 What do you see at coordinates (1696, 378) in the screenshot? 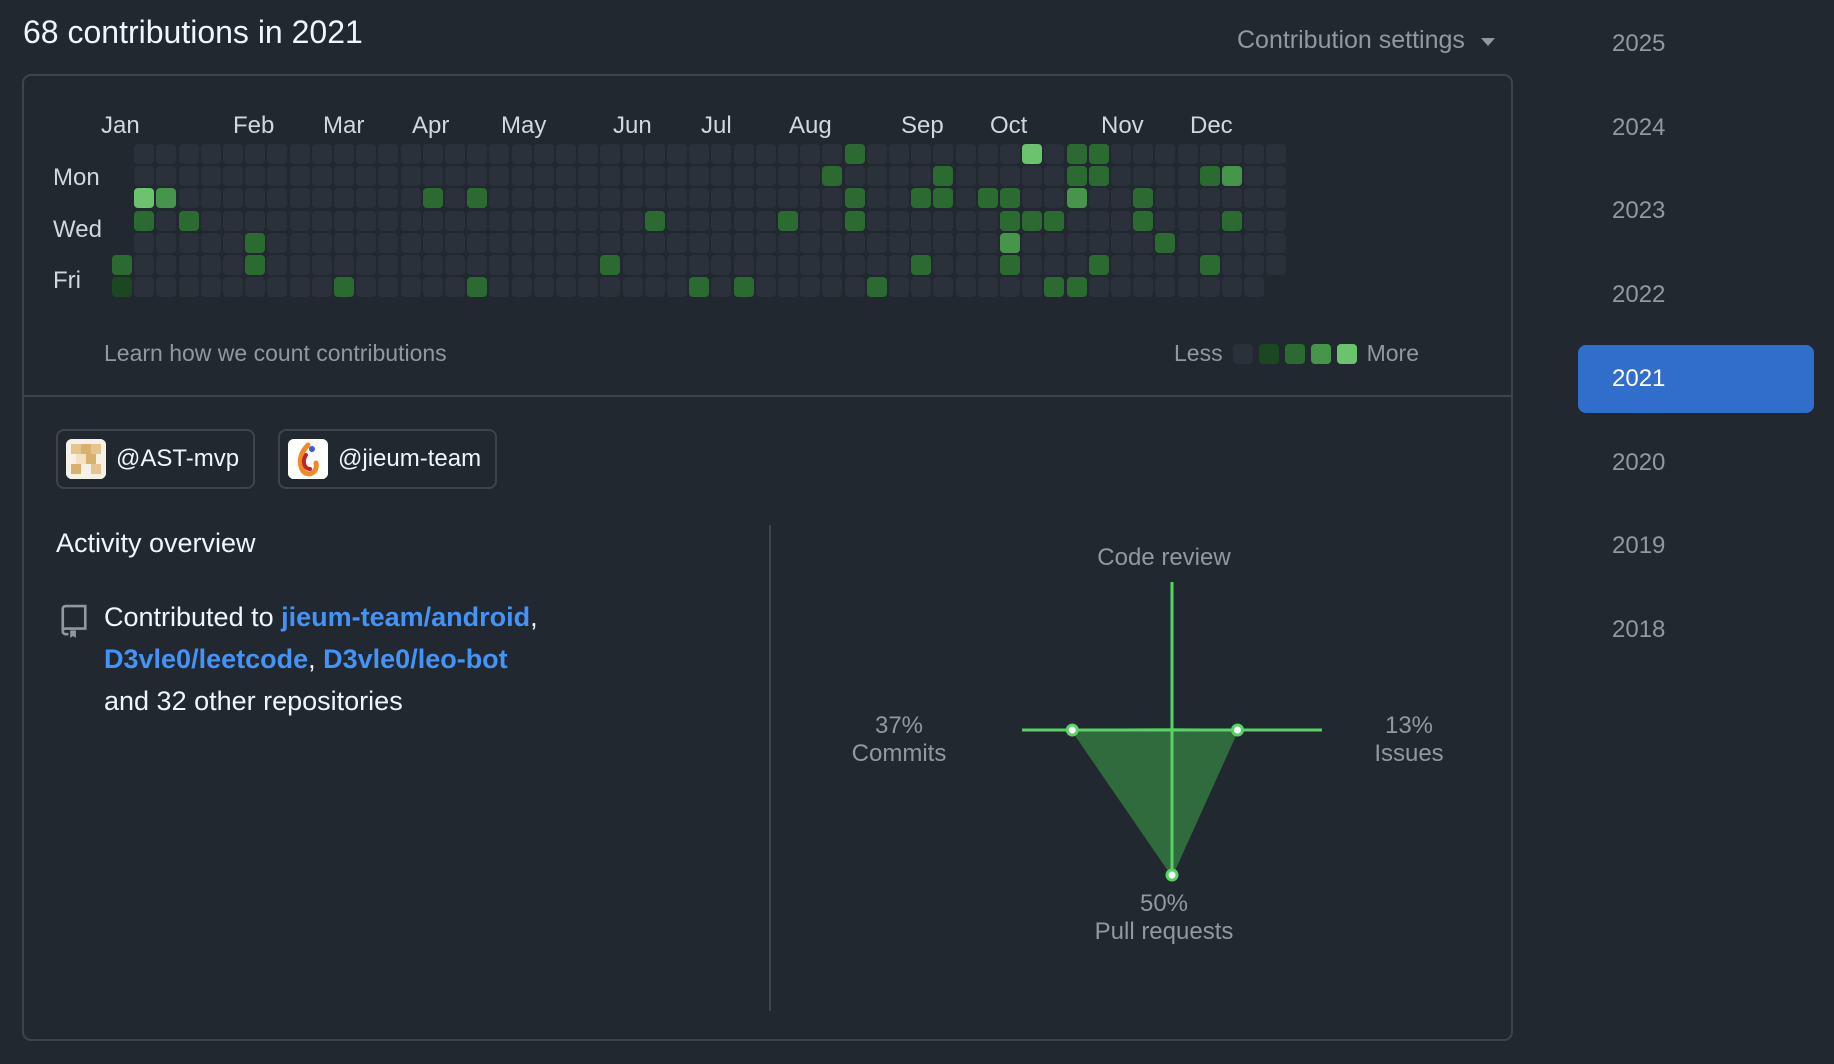
I see `year-2021: 2021` at bounding box center [1696, 378].